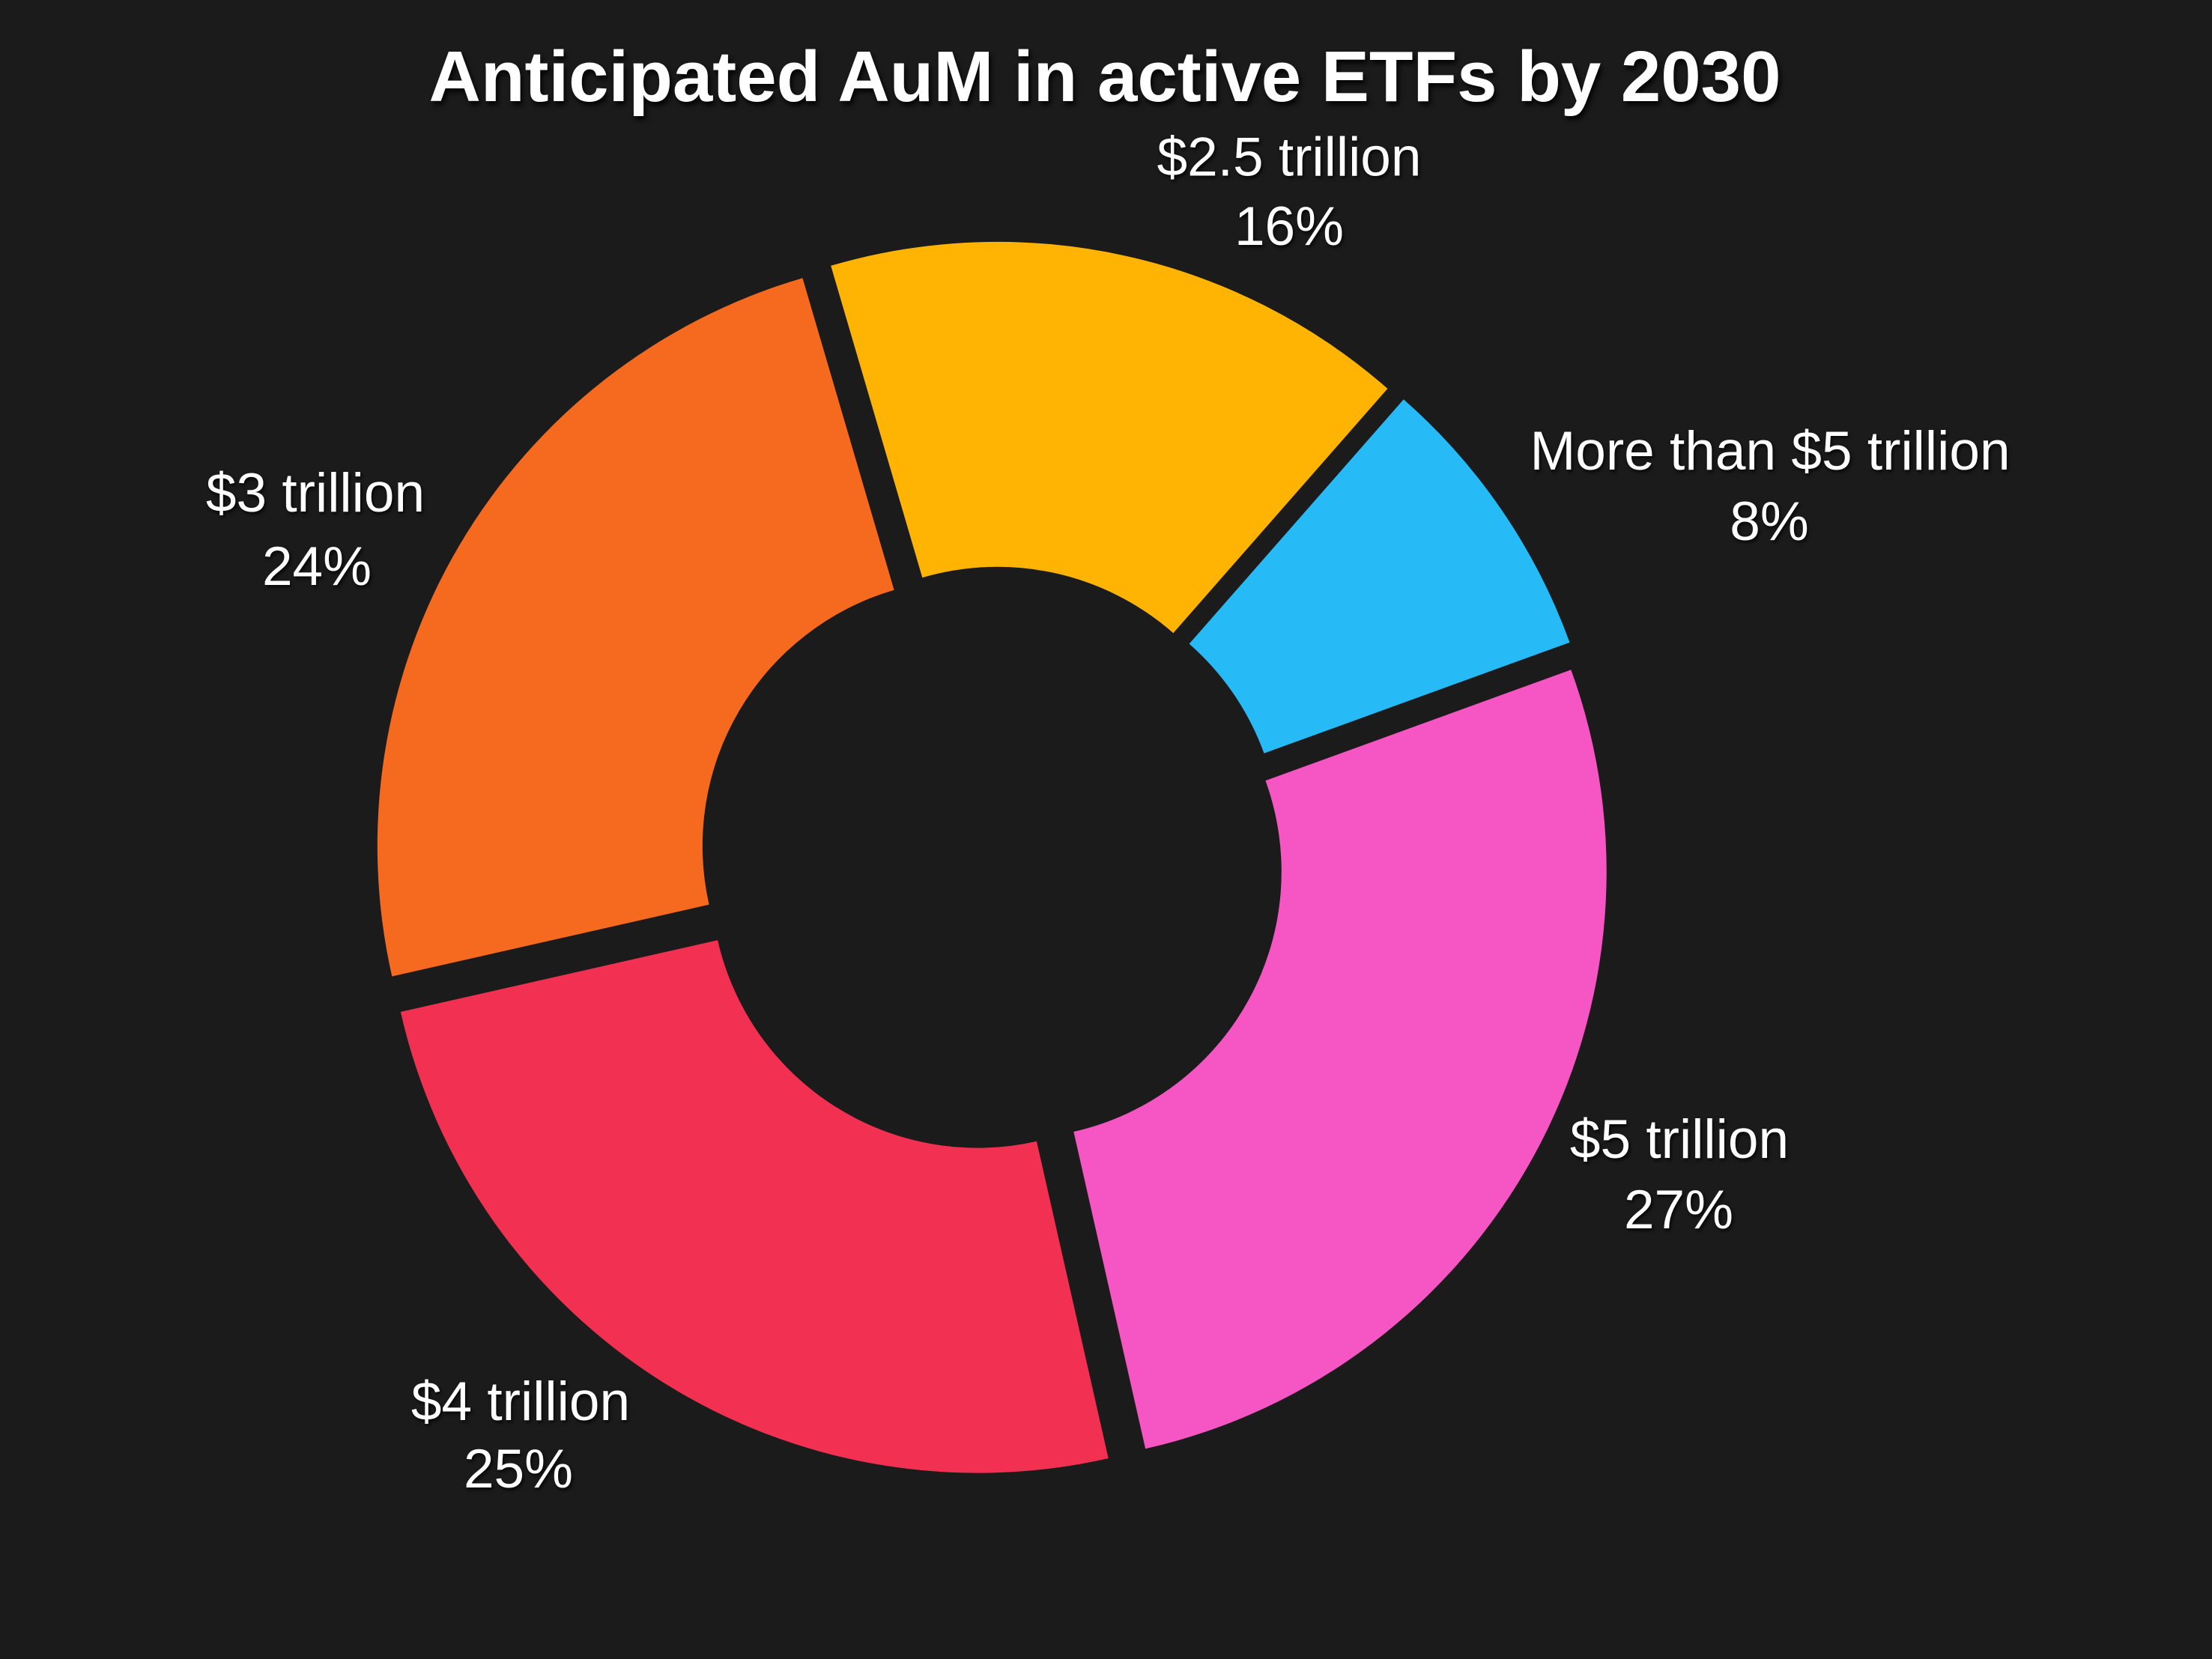 Image resolution: width=2212 pixels, height=1659 pixels. Describe the element at coordinates (1289, 226) in the screenshot. I see `svg-text: 16%` at that location.